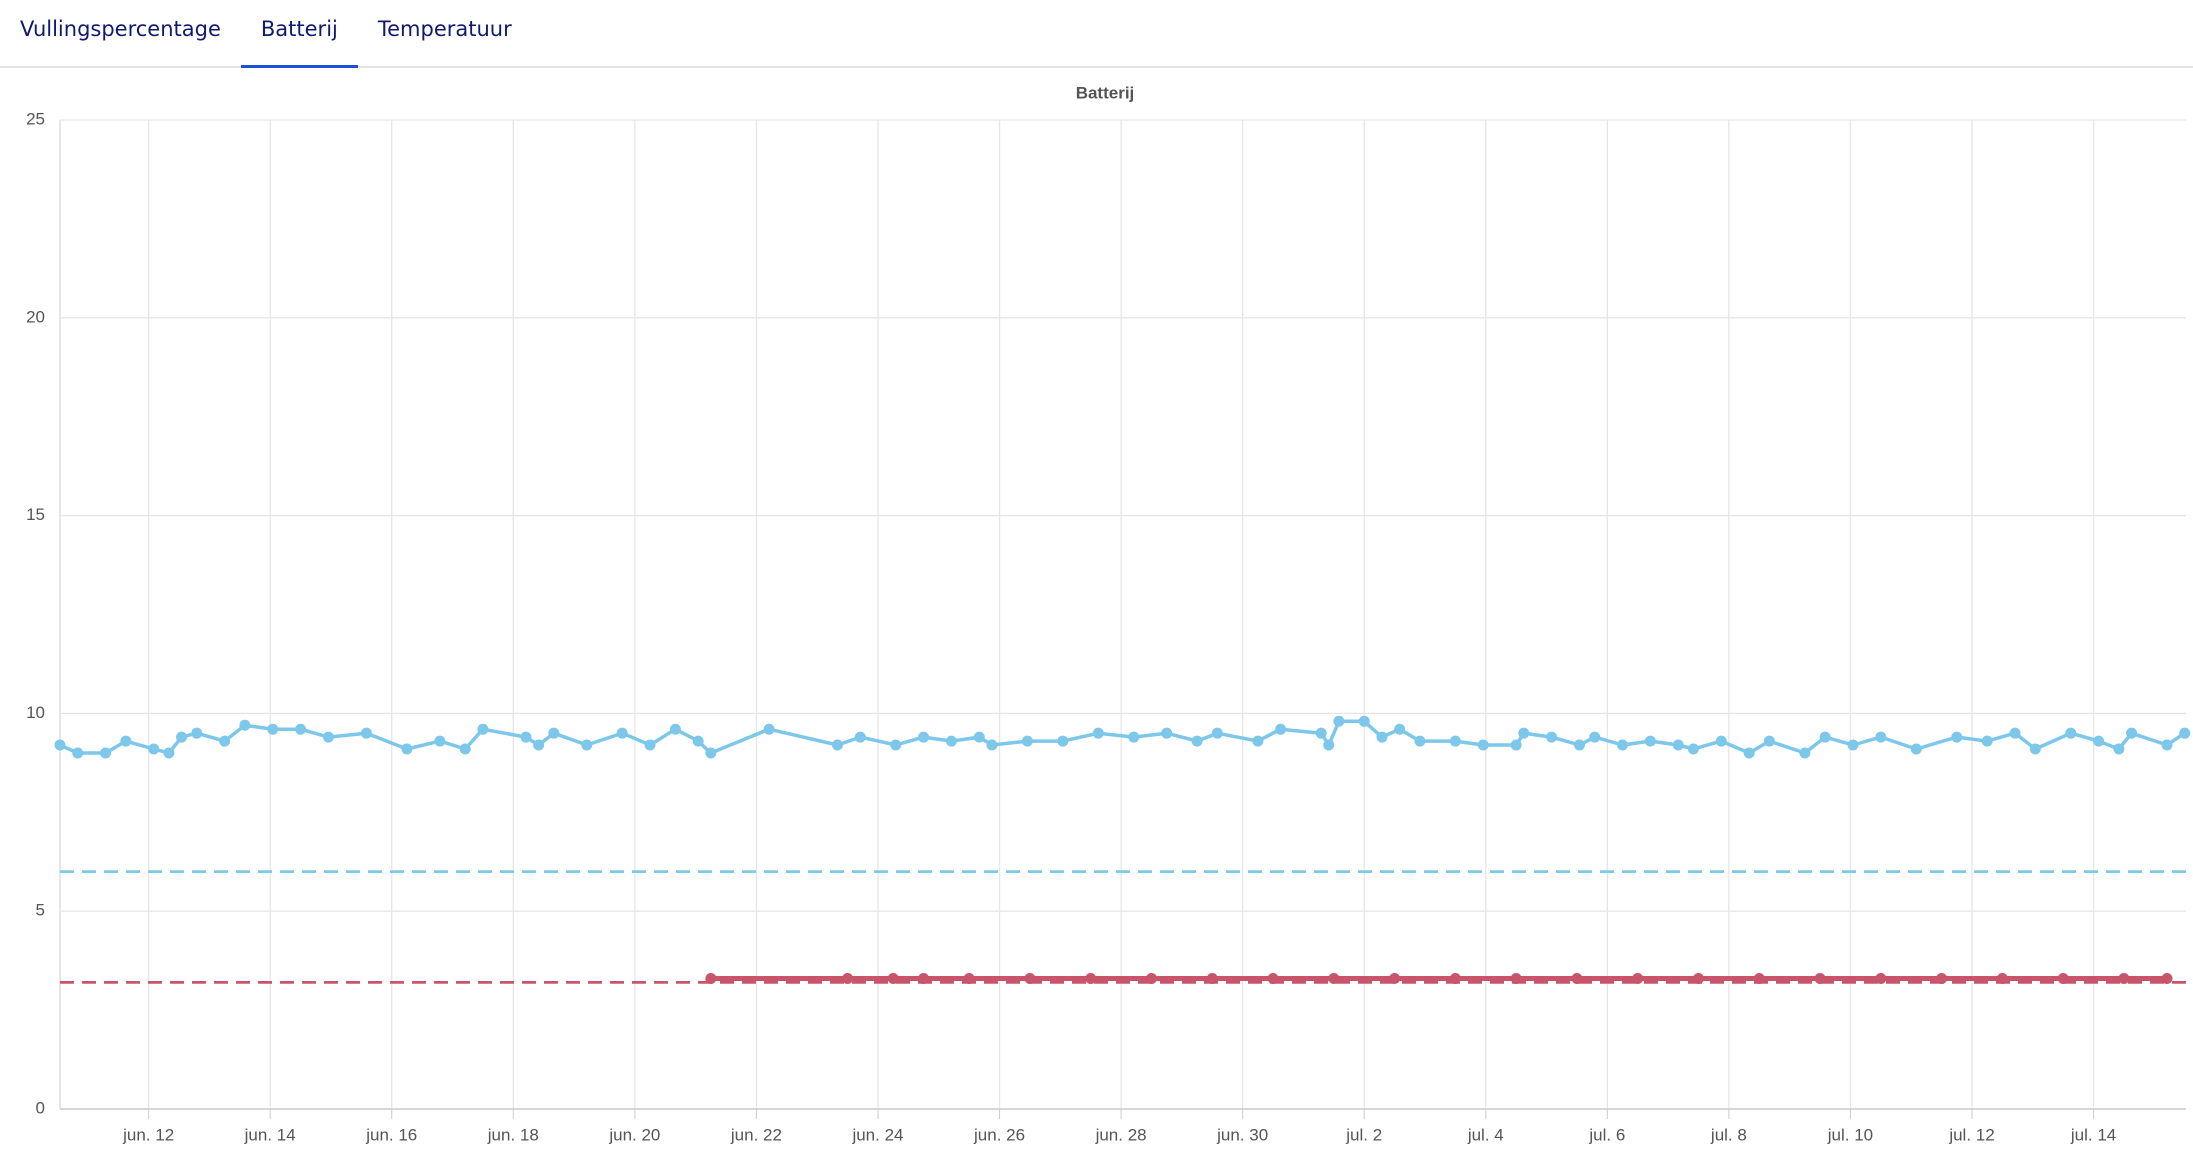 Image resolution: width=2193 pixels, height=1168 pixels. Describe the element at coordinates (1728, 1134) in the screenshot. I see `x-tick-label: jul. 8` at that location.